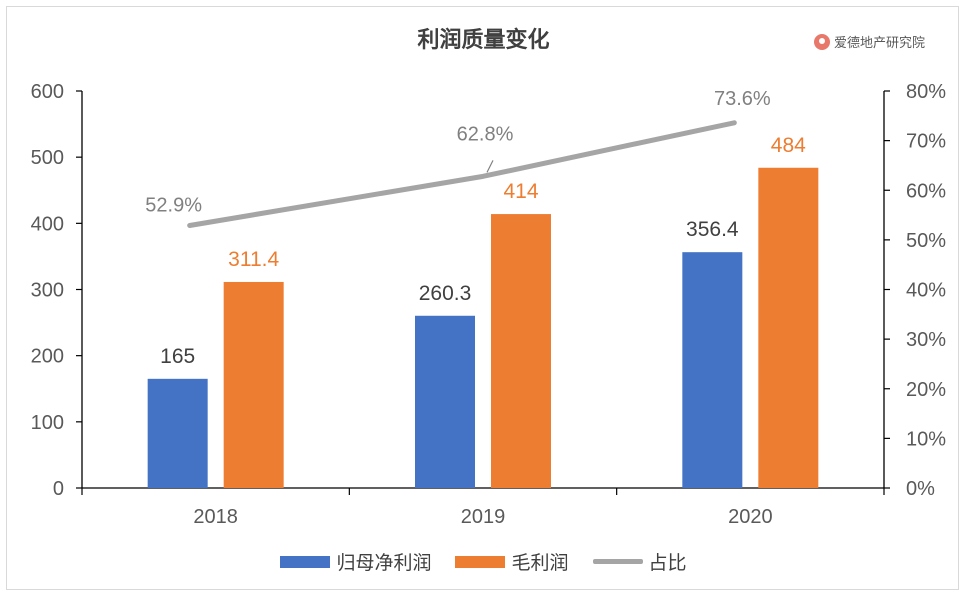 The image size is (967, 598). I want to click on legend-item-gross-profit: 毛利润, so click(512, 561).